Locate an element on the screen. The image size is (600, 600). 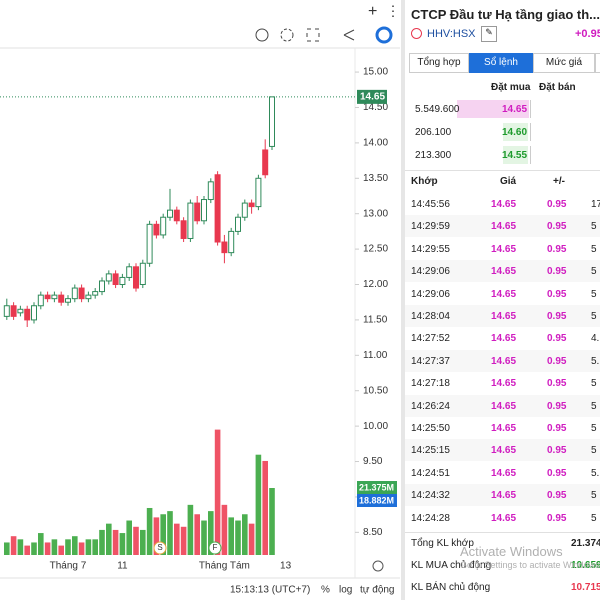
icon-share is located at coordinates (349, 35).